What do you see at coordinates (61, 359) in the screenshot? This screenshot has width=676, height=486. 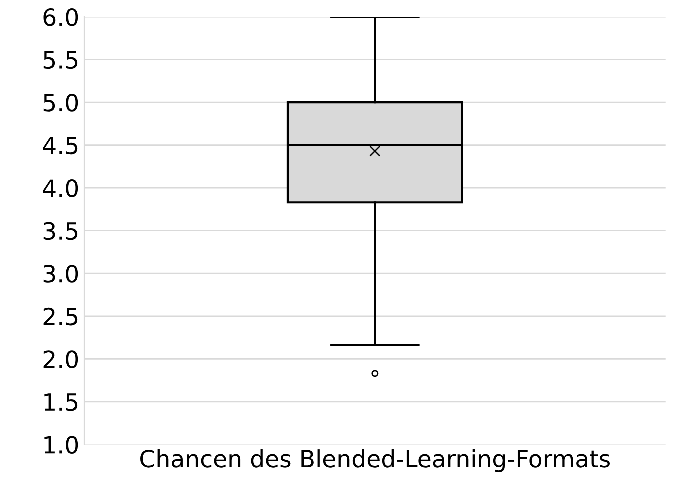 I see `y-tick-label: 2.0` at bounding box center [61, 359].